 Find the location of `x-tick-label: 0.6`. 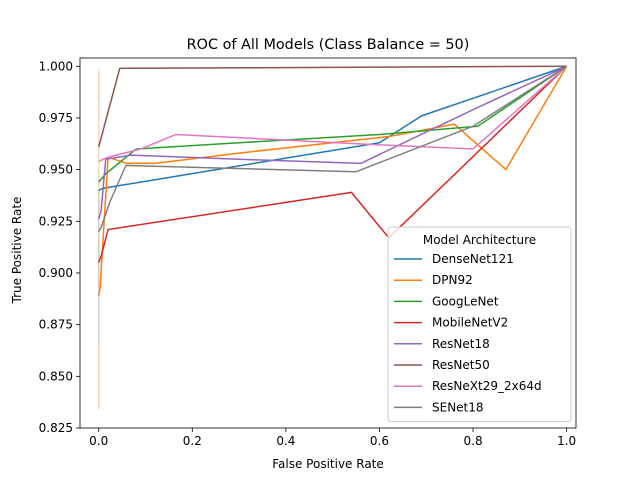

x-tick-label: 0.6 is located at coordinates (379, 441).